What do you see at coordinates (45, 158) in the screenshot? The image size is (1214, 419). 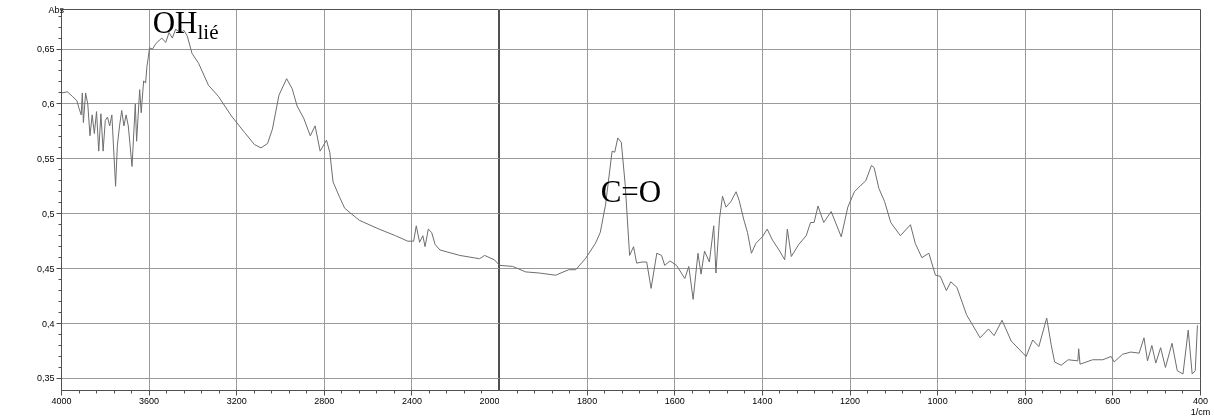 I see `y-tick-label: 0,55` at bounding box center [45, 158].